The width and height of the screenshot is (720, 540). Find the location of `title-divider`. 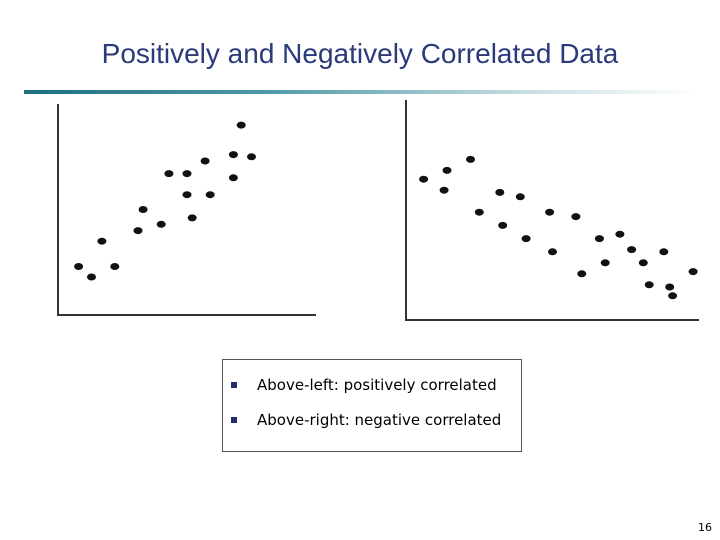

title-divider is located at coordinates (362, 92).